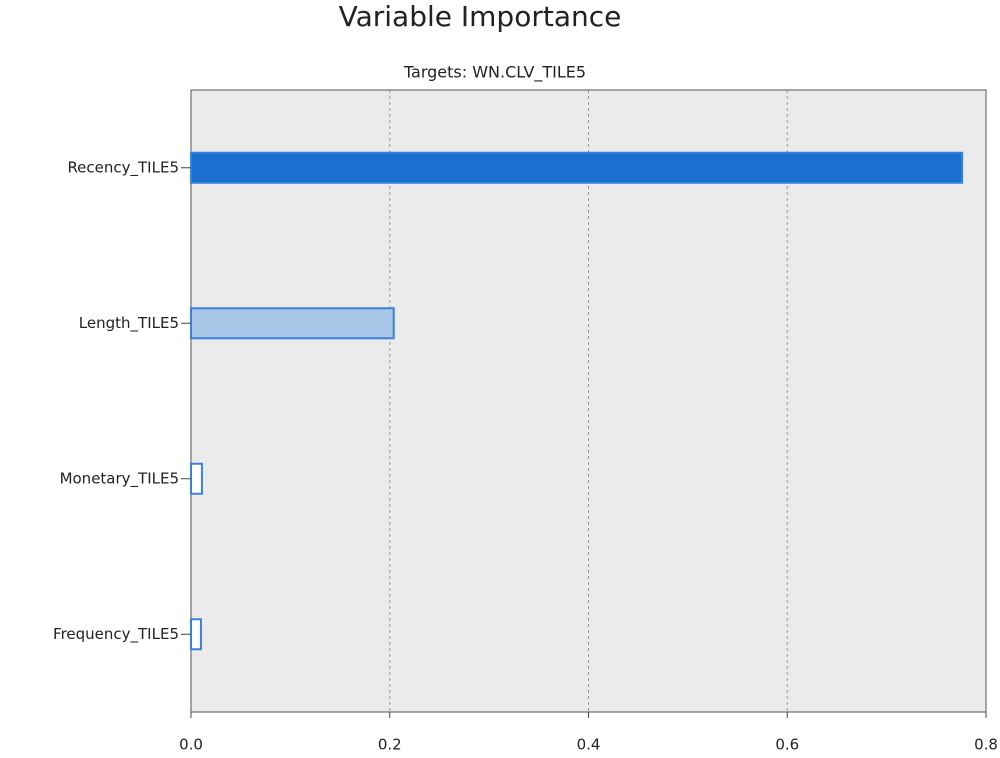  Describe the element at coordinates (123, 167) in the screenshot. I see `y-tick-label: Recency_TILE5` at that location.